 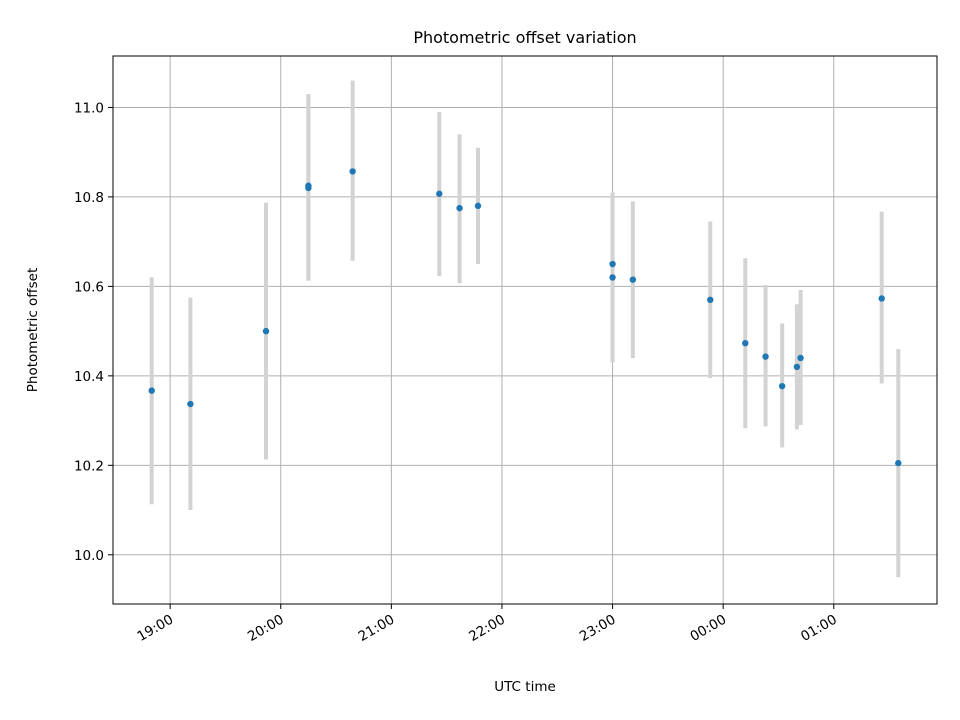 What do you see at coordinates (89, 556) in the screenshot?
I see `y-tick-label: 10.0` at bounding box center [89, 556].